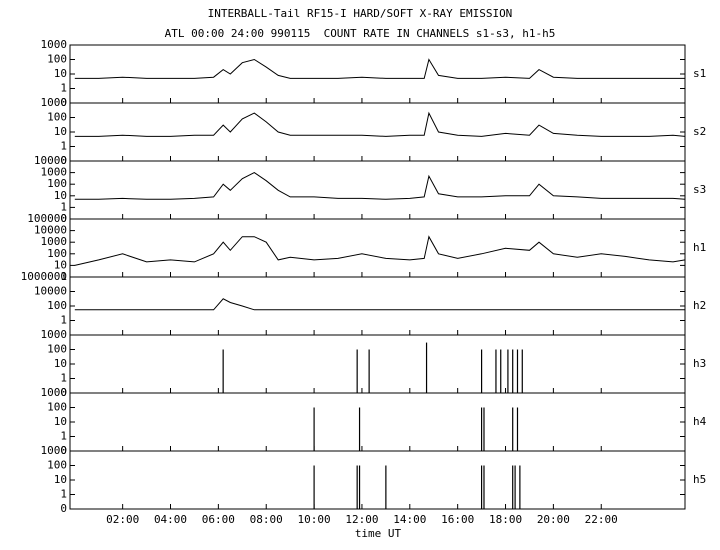 The width and height of the screenshot is (720, 550). I want to click on x-tick-label: 20:00, so click(553, 519).